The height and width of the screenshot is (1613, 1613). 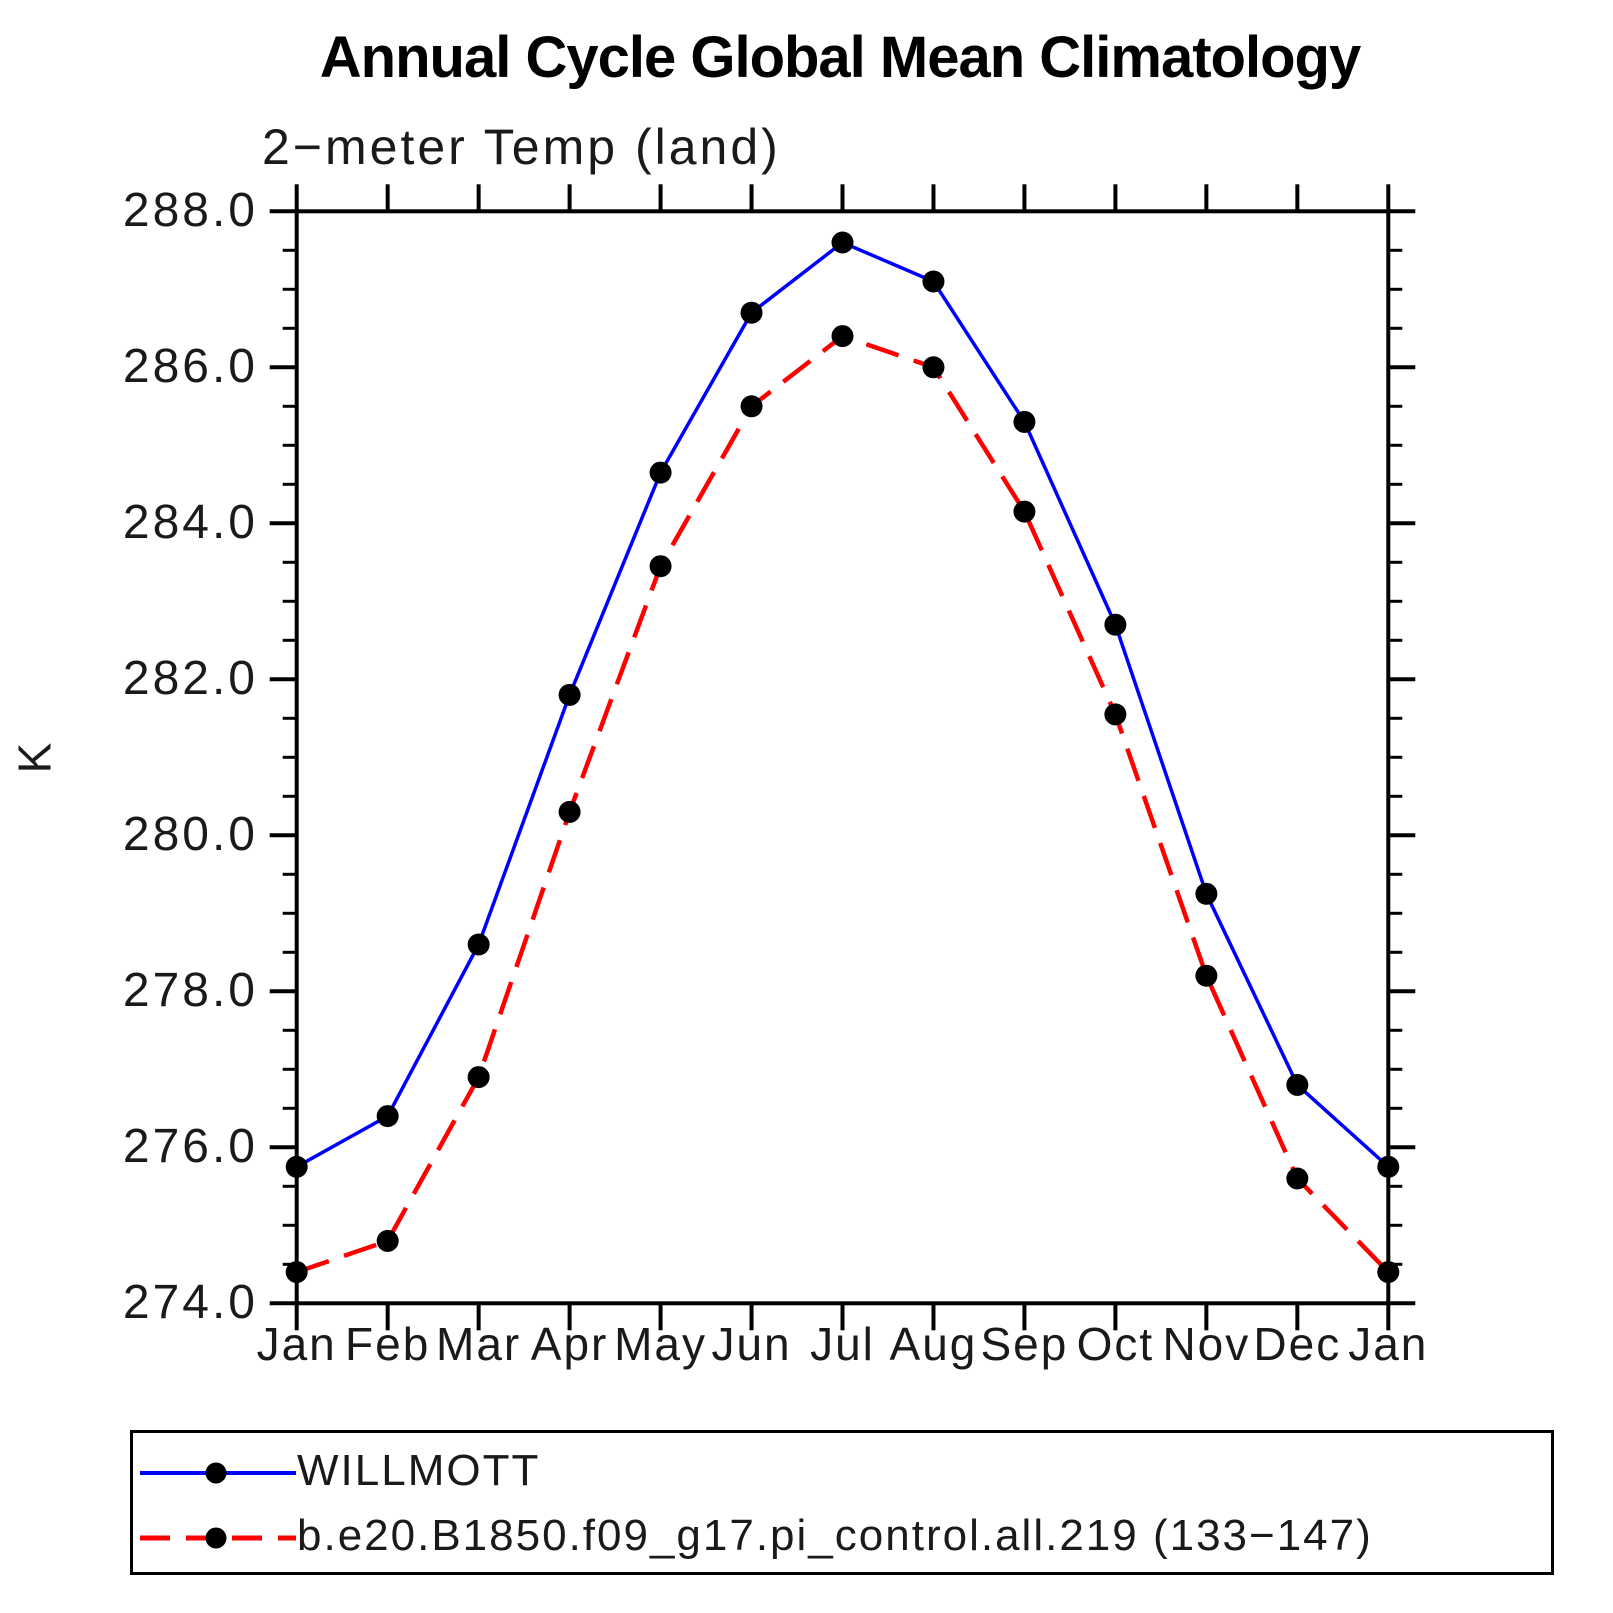 I want to click on y-tick-label: 280.0, so click(x=190, y=835).